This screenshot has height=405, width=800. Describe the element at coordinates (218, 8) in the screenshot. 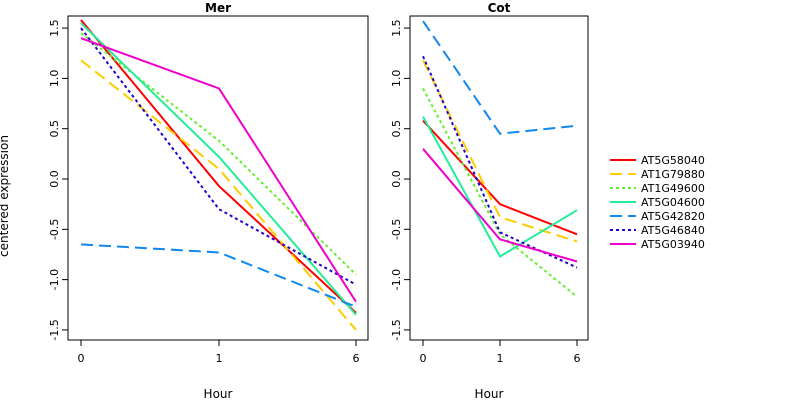

I see `panel-title: Mer` at that location.